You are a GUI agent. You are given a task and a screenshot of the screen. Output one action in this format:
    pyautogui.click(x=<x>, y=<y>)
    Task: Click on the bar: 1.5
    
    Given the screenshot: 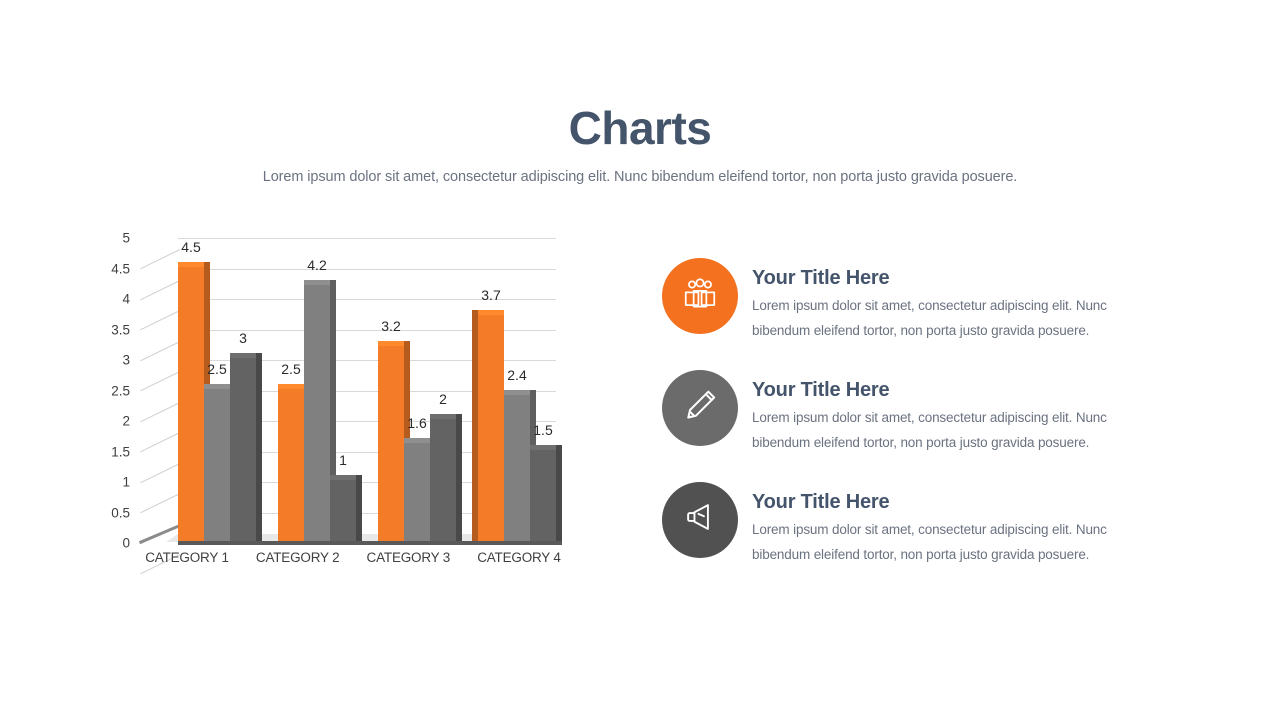 What is the action you would take?
    pyautogui.click(x=546, y=481)
    